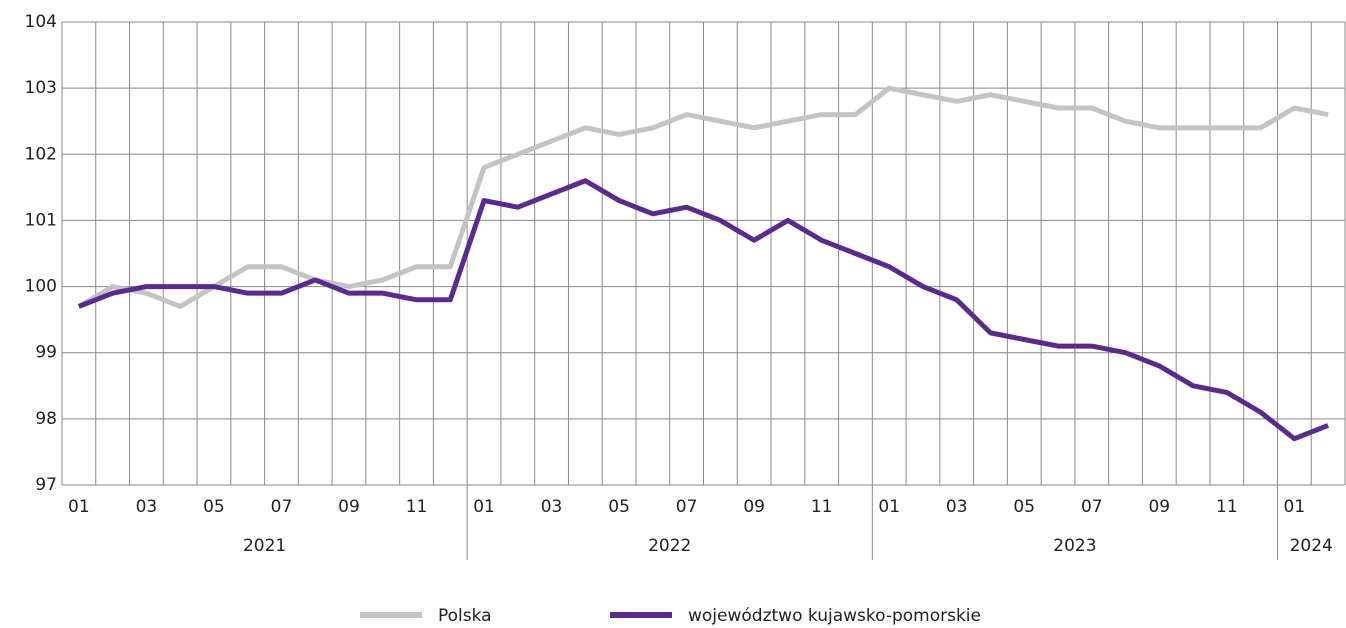 The height and width of the screenshot is (628, 1346). Describe the element at coordinates (669, 546) in the screenshot. I see `year-label: 2022` at that location.